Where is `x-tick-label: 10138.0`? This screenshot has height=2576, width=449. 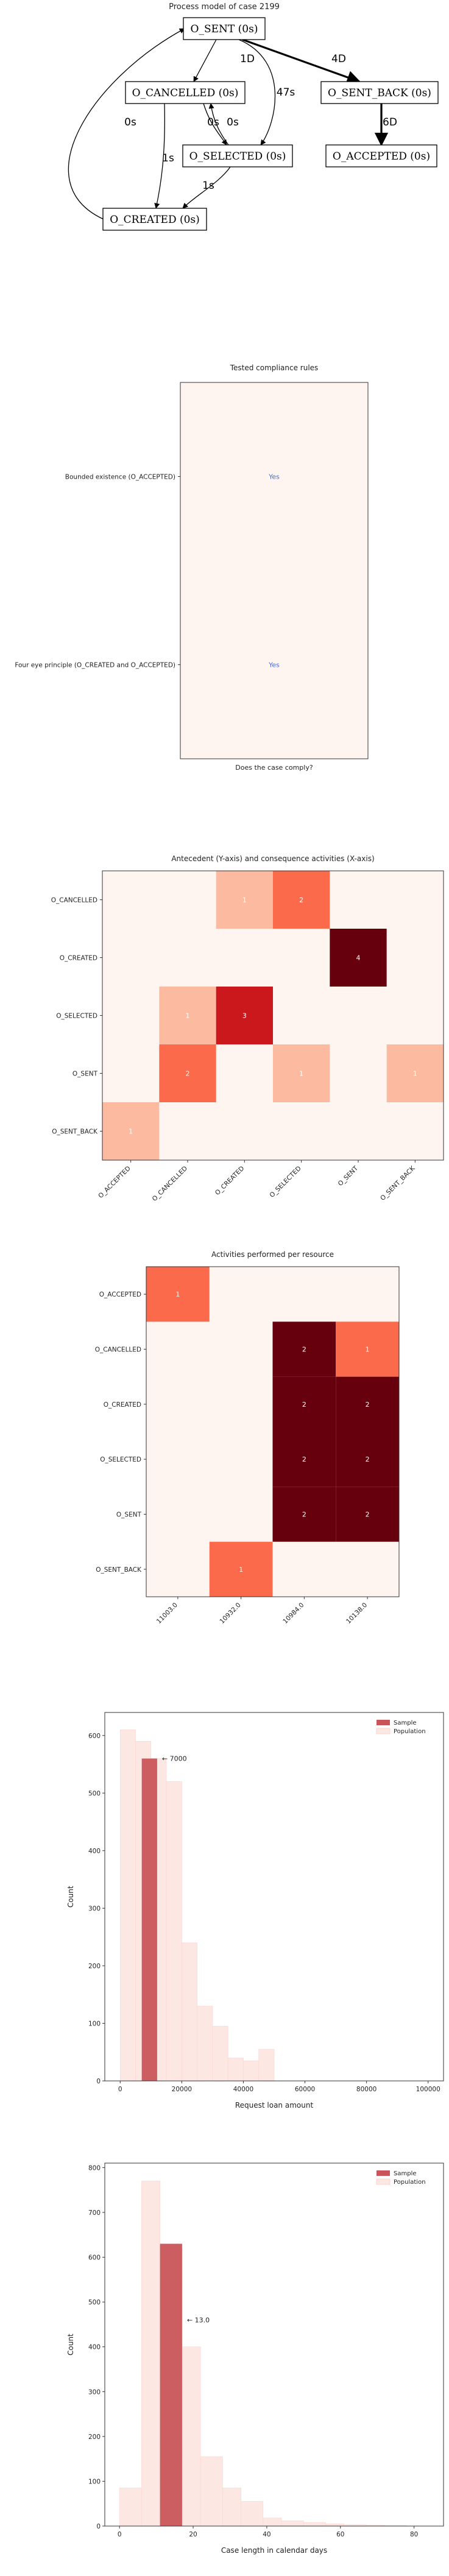 x-tick-label: 10138.0 is located at coordinates (357, 1613).